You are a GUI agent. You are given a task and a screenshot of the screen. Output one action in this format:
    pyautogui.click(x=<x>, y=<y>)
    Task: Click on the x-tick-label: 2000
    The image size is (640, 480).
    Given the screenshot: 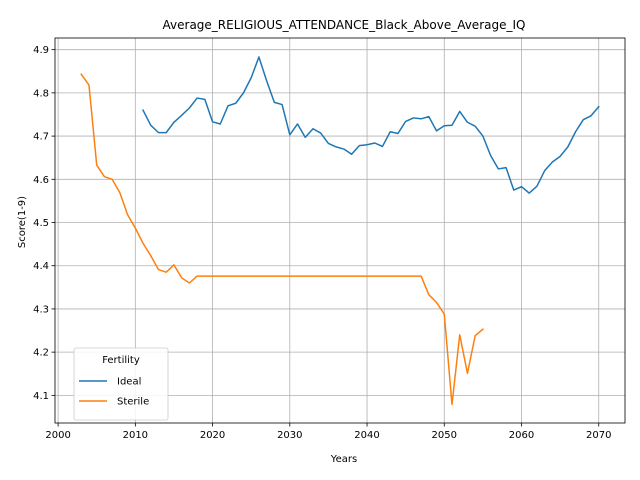 What is the action you would take?
    pyautogui.click(x=57, y=435)
    